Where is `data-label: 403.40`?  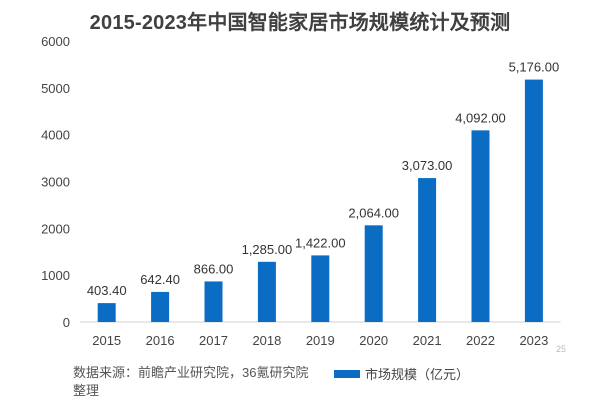 data-label: 403.40 is located at coordinates (107, 290).